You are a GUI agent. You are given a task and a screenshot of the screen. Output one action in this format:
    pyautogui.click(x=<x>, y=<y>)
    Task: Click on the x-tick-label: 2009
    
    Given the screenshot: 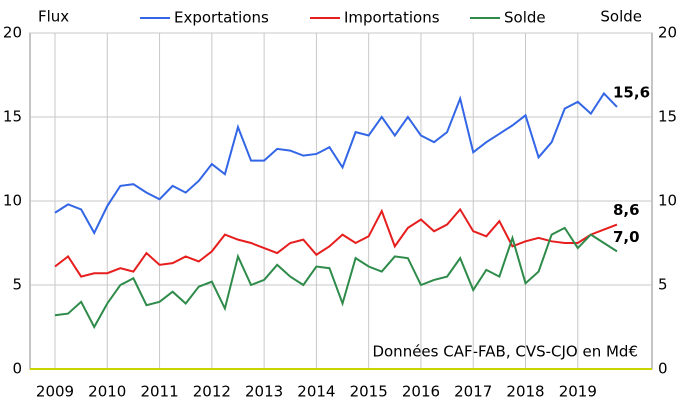 What is the action you would take?
    pyautogui.click(x=55, y=392)
    